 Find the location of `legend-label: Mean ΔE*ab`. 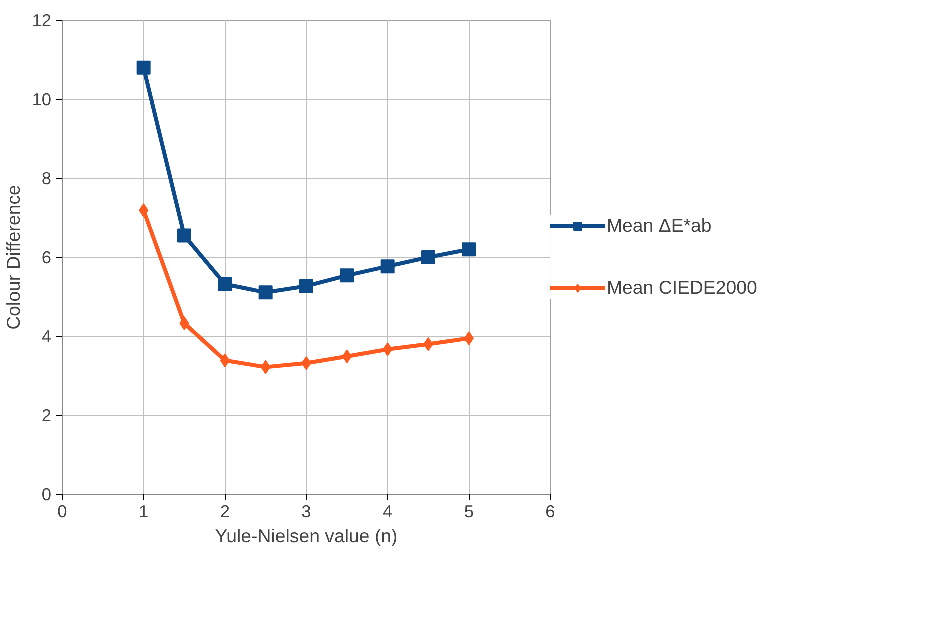

legend-label: Mean ΔE*ab is located at coordinates (659, 226).